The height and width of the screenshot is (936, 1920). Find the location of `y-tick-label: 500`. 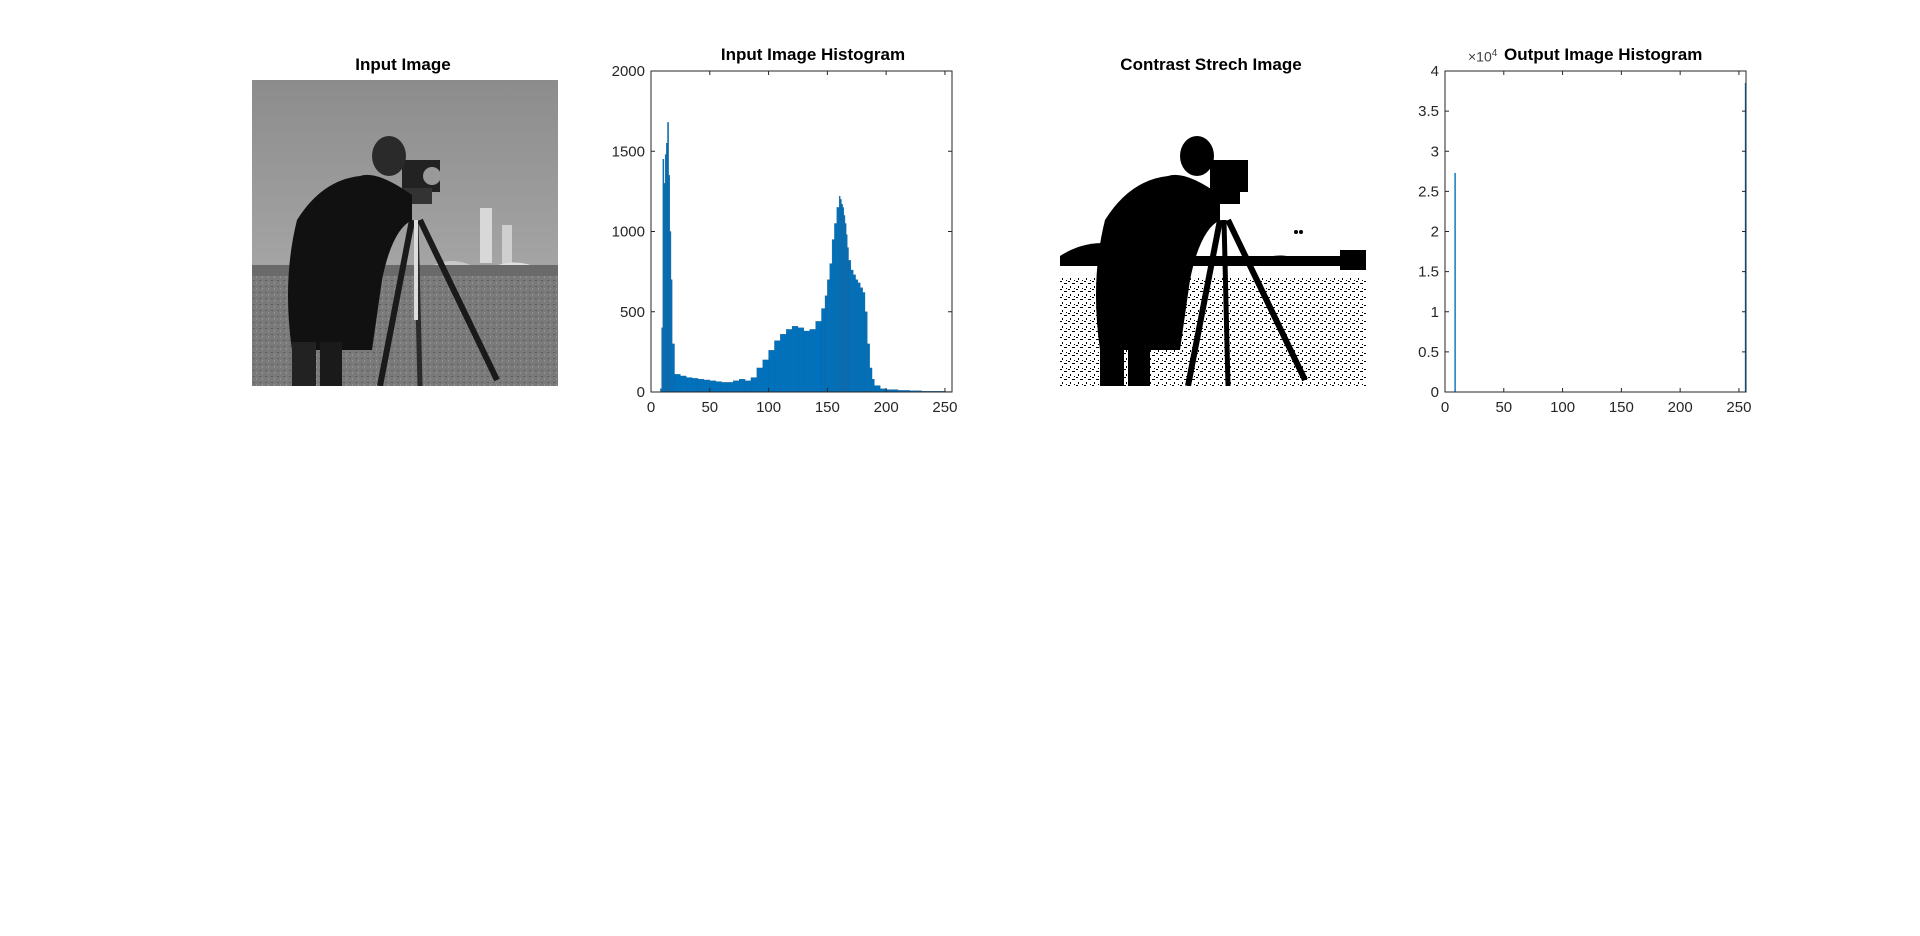

y-tick-label: 500 is located at coordinates (632, 312).